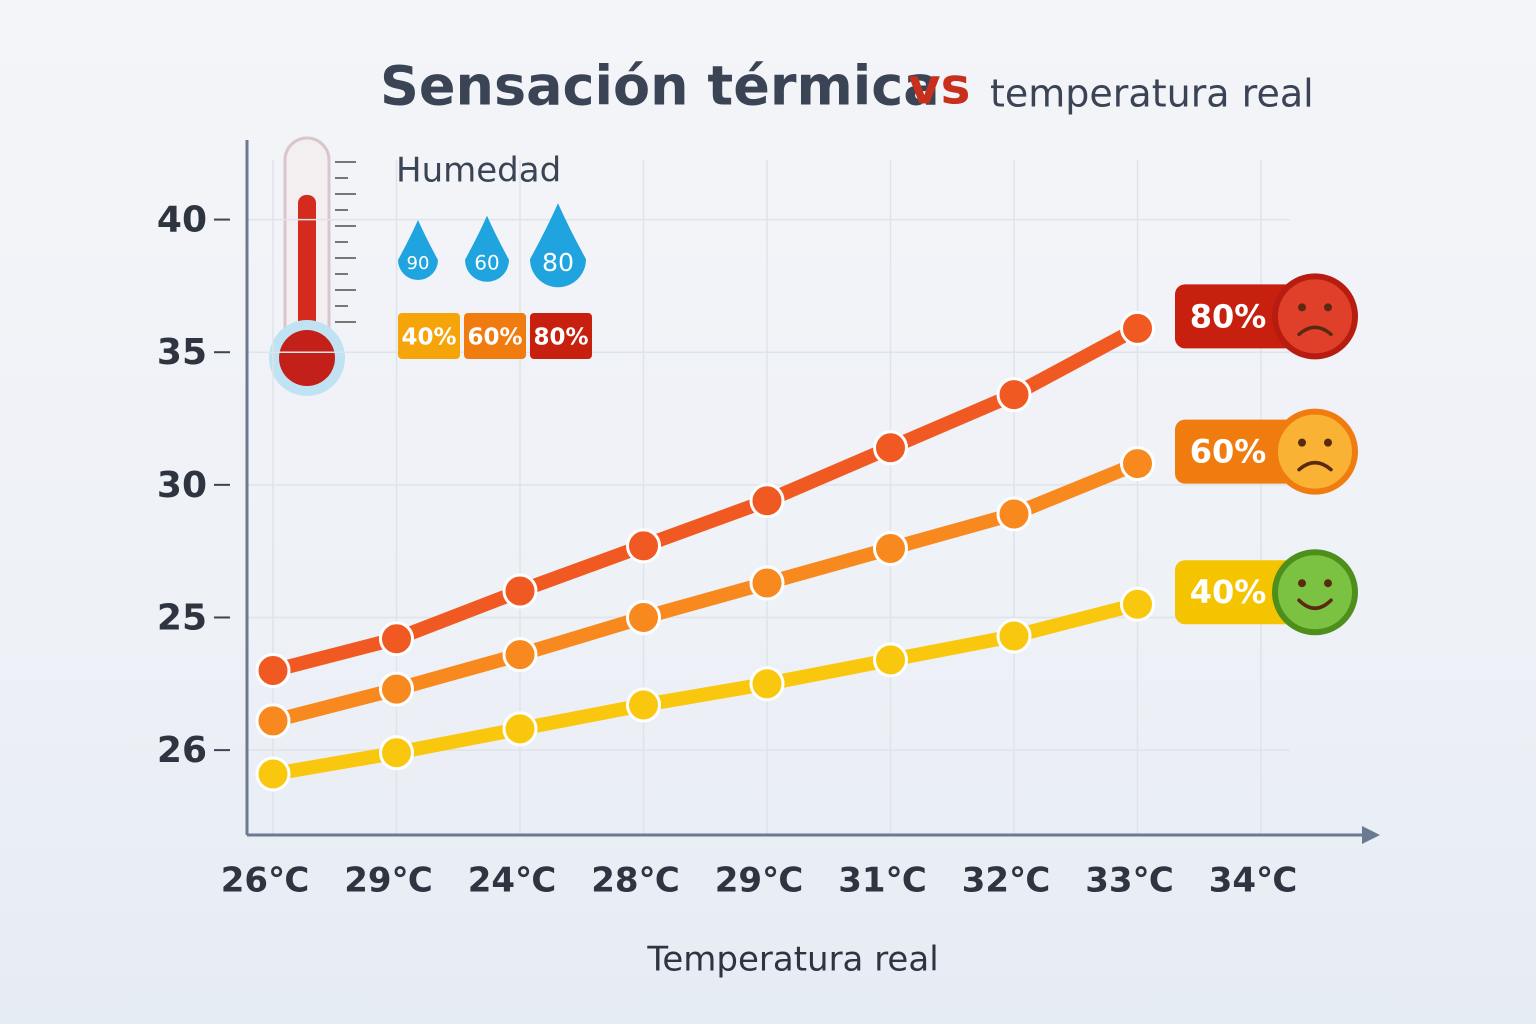  What do you see at coordinates (1371, 835) in the screenshot?
I see `x-axis-arrow` at bounding box center [1371, 835].